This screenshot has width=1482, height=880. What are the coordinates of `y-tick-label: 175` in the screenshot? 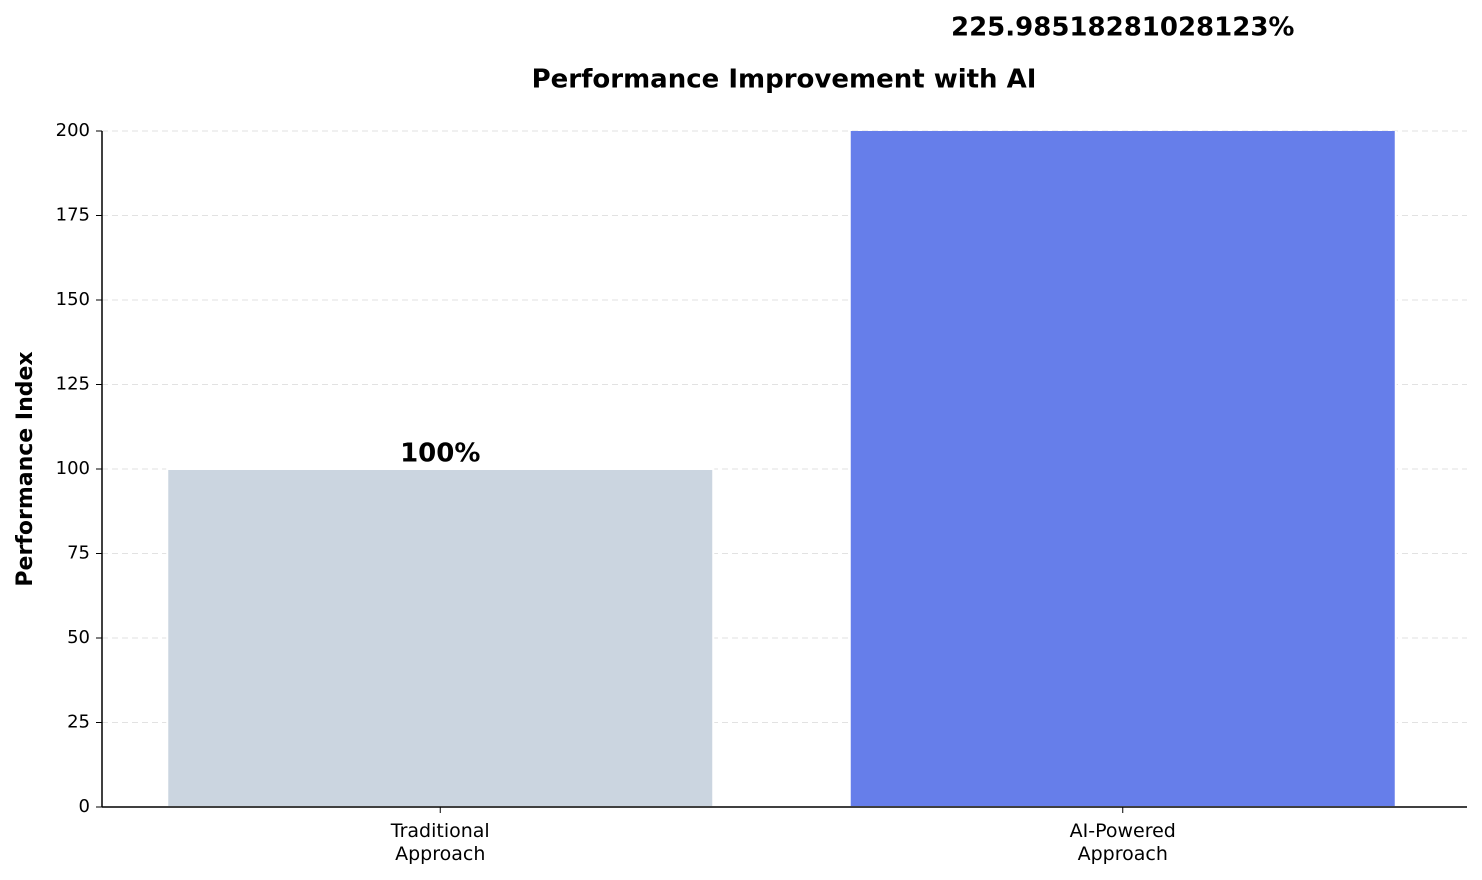 It's located at (73, 215).